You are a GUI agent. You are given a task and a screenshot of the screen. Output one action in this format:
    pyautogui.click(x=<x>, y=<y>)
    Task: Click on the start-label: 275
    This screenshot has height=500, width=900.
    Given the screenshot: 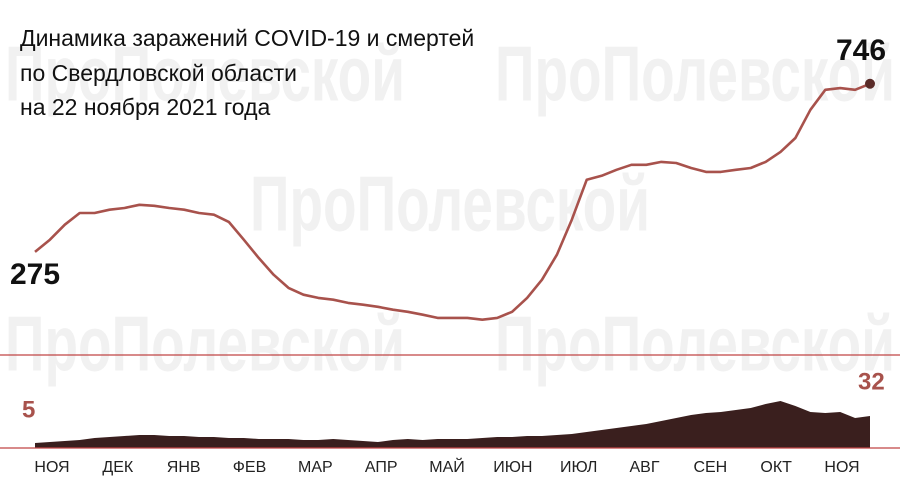 What is the action you would take?
    pyautogui.click(x=35, y=274)
    